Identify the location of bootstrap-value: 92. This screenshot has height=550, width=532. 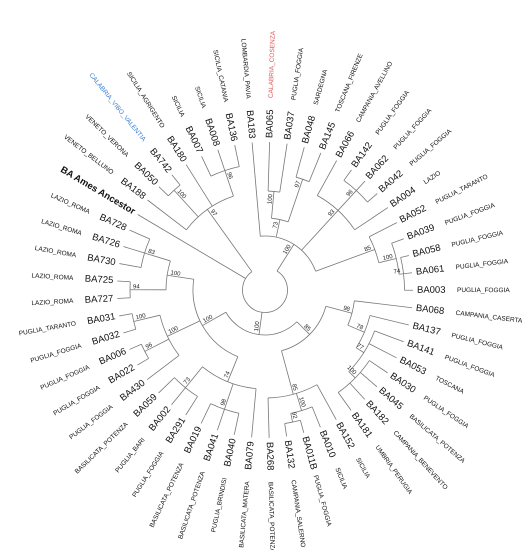
(293, 416).